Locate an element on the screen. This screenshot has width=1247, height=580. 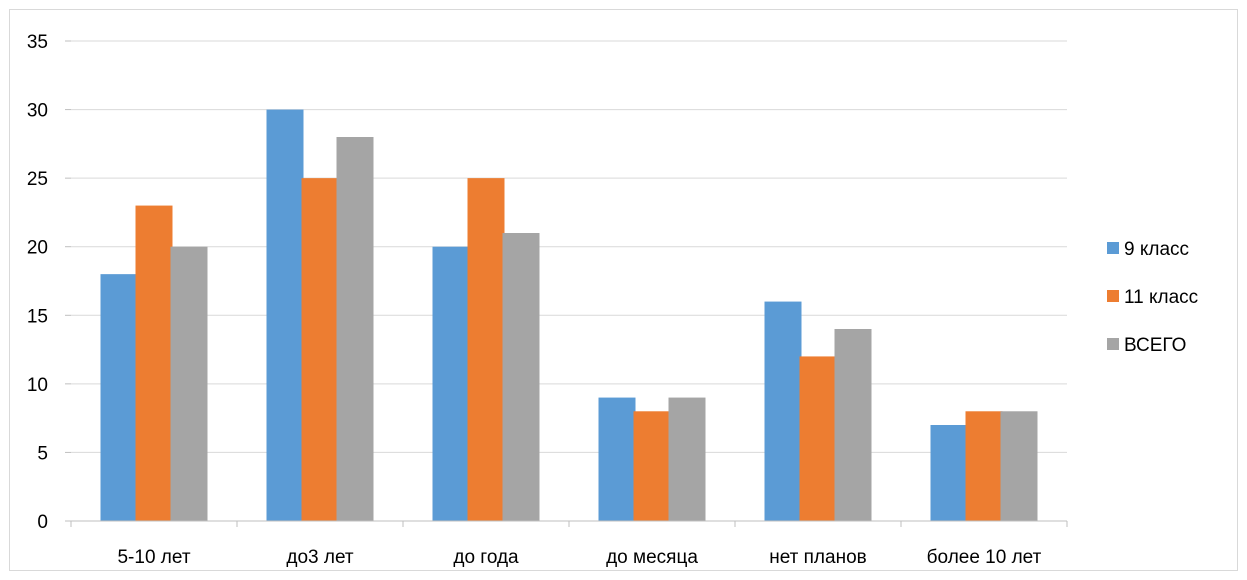
y-tick-label: 15 is located at coordinates (37, 316).